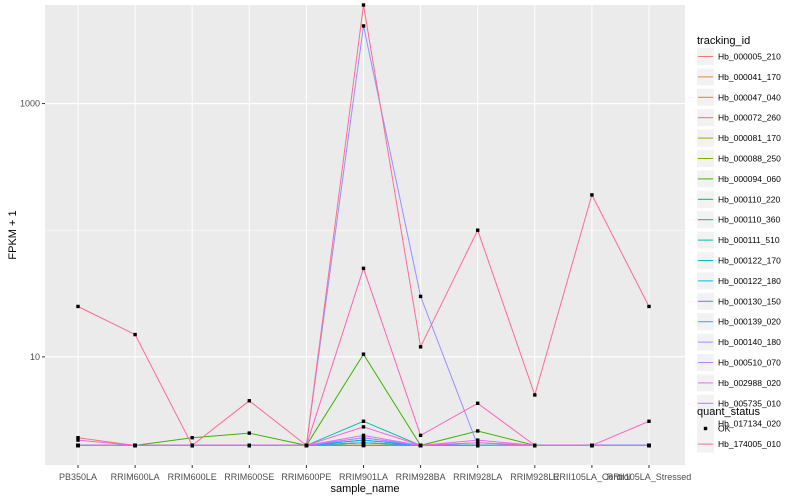  Describe the element at coordinates (723, 41) in the screenshot. I see `legend-color-title: tracking_id` at that location.